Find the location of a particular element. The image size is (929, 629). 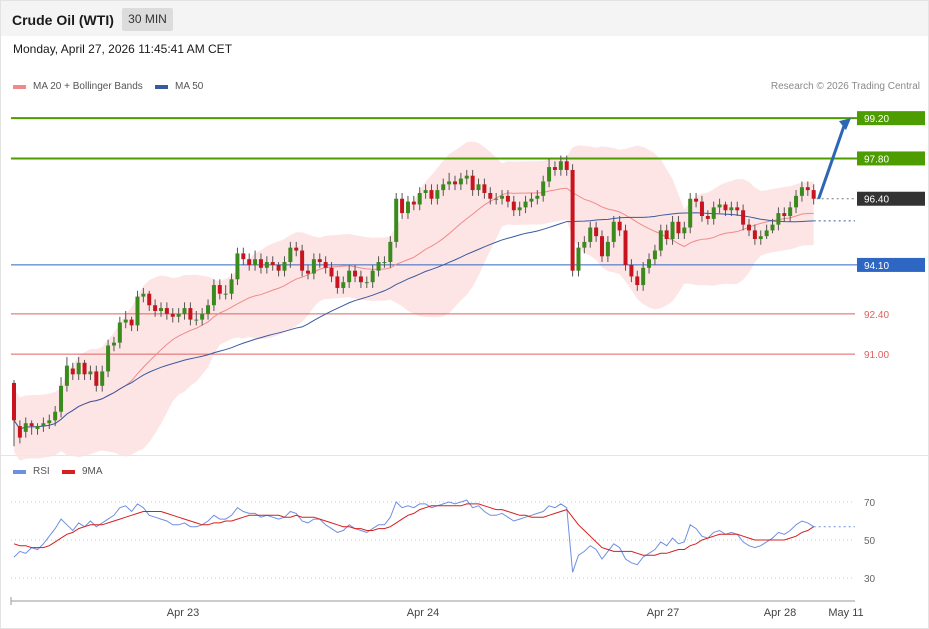

time-tick-label: Apr 23 is located at coordinates (183, 613).